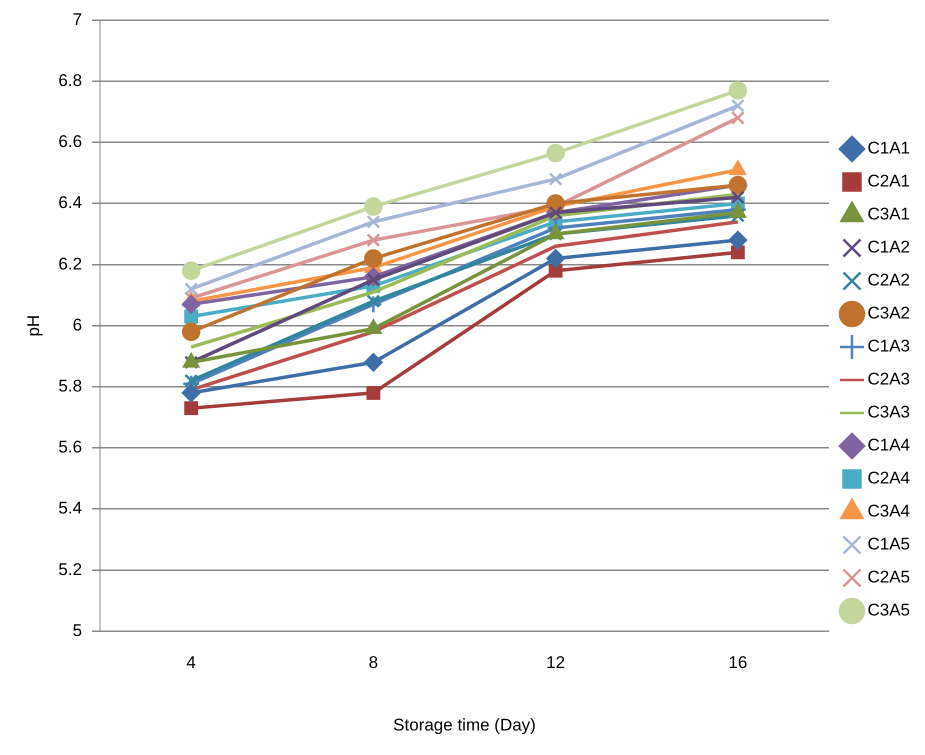 The image size is (925, 755). What do you see at coordinates (888, 577) in the screenshot?
I see `legend-label: C2A5` at bounding box center [888, 577].